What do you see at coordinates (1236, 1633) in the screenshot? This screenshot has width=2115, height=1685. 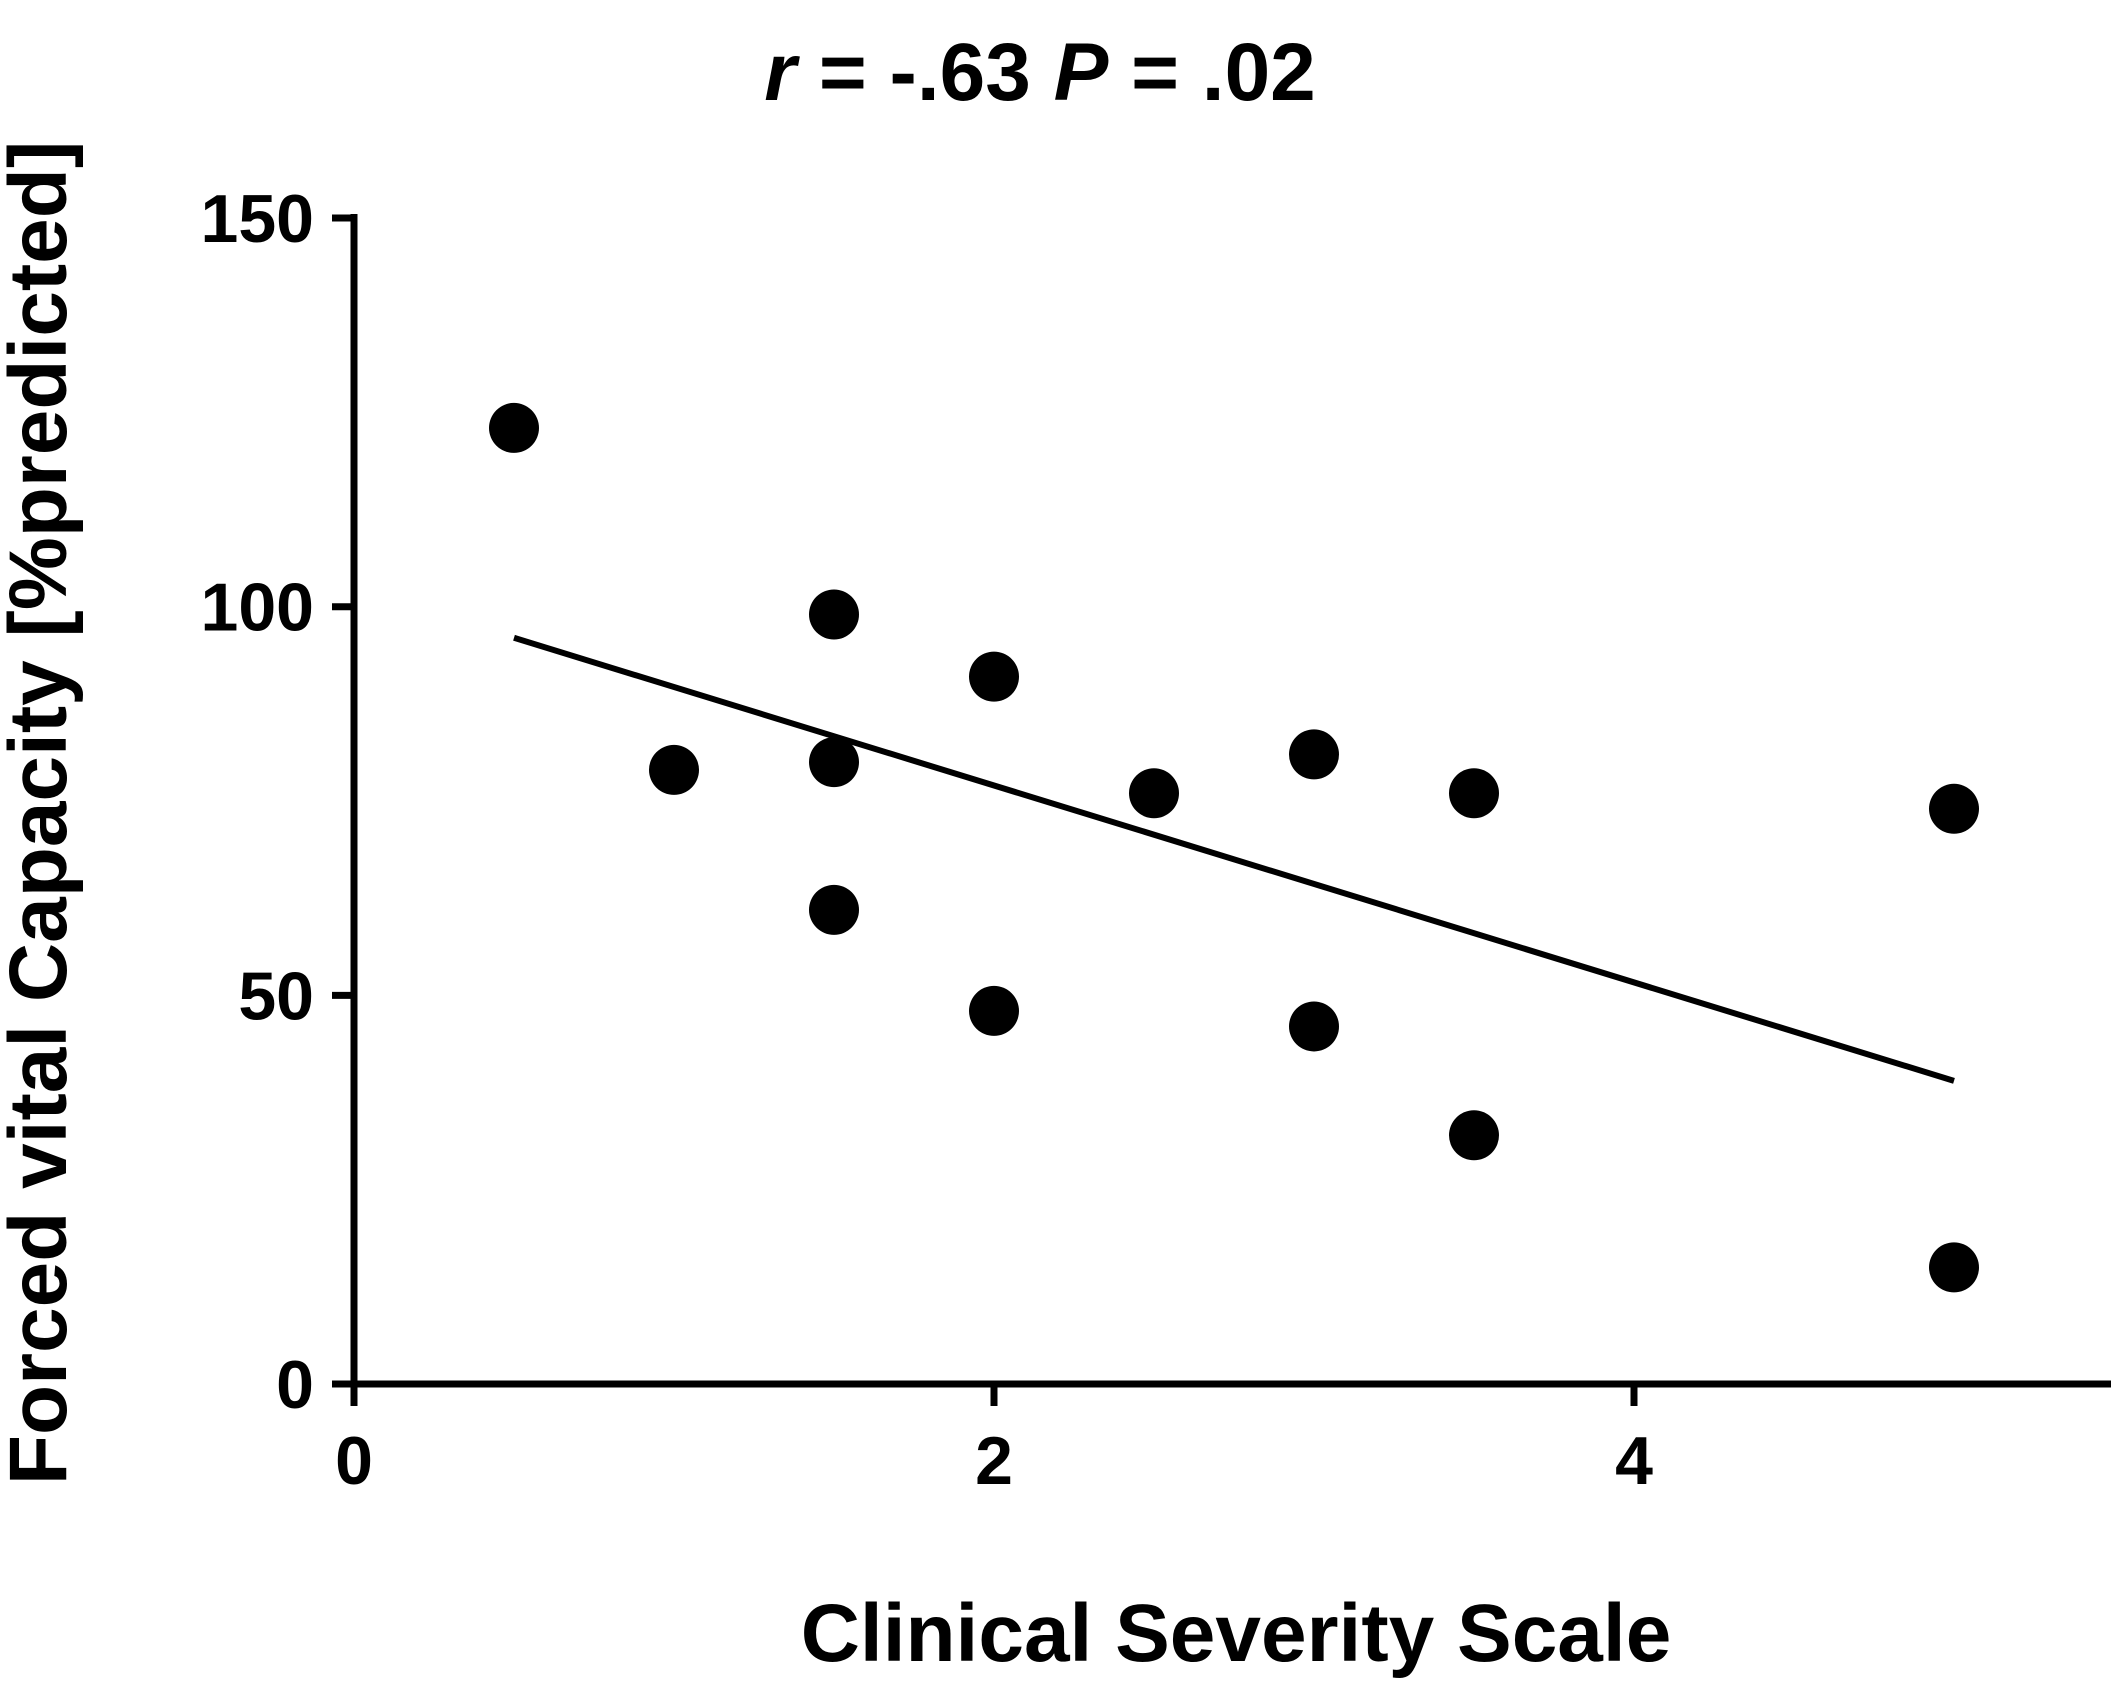 I see `x-axis-label: Clinical Severity Scale` at bounding box center [1236, 1633].